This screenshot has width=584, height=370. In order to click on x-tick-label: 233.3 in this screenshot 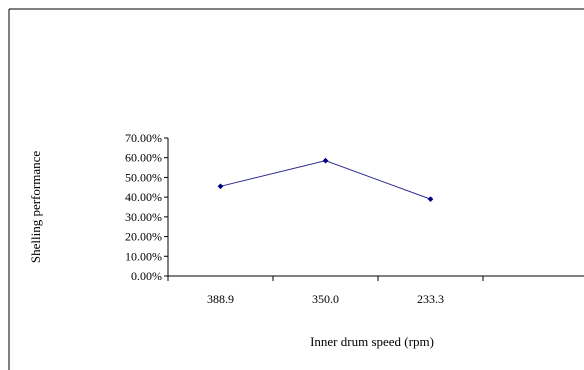, I will do `click(430, 299)`.